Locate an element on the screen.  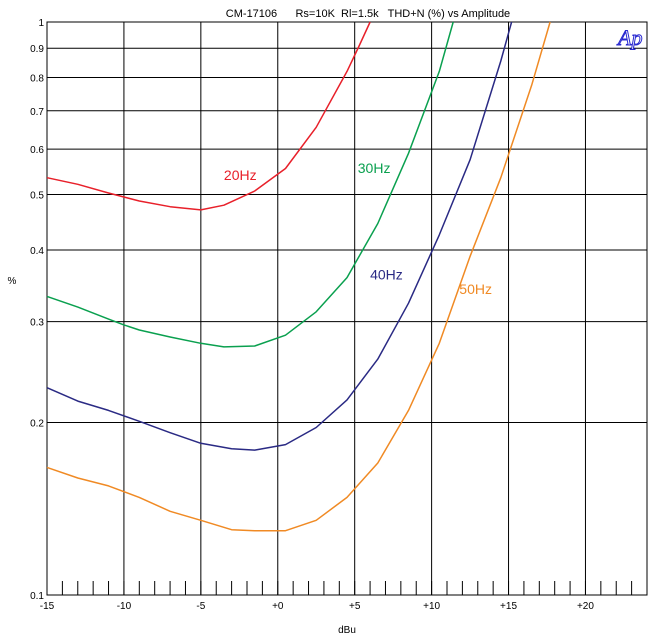
x-tick-label: -10 is located at coordinates (124, 606).